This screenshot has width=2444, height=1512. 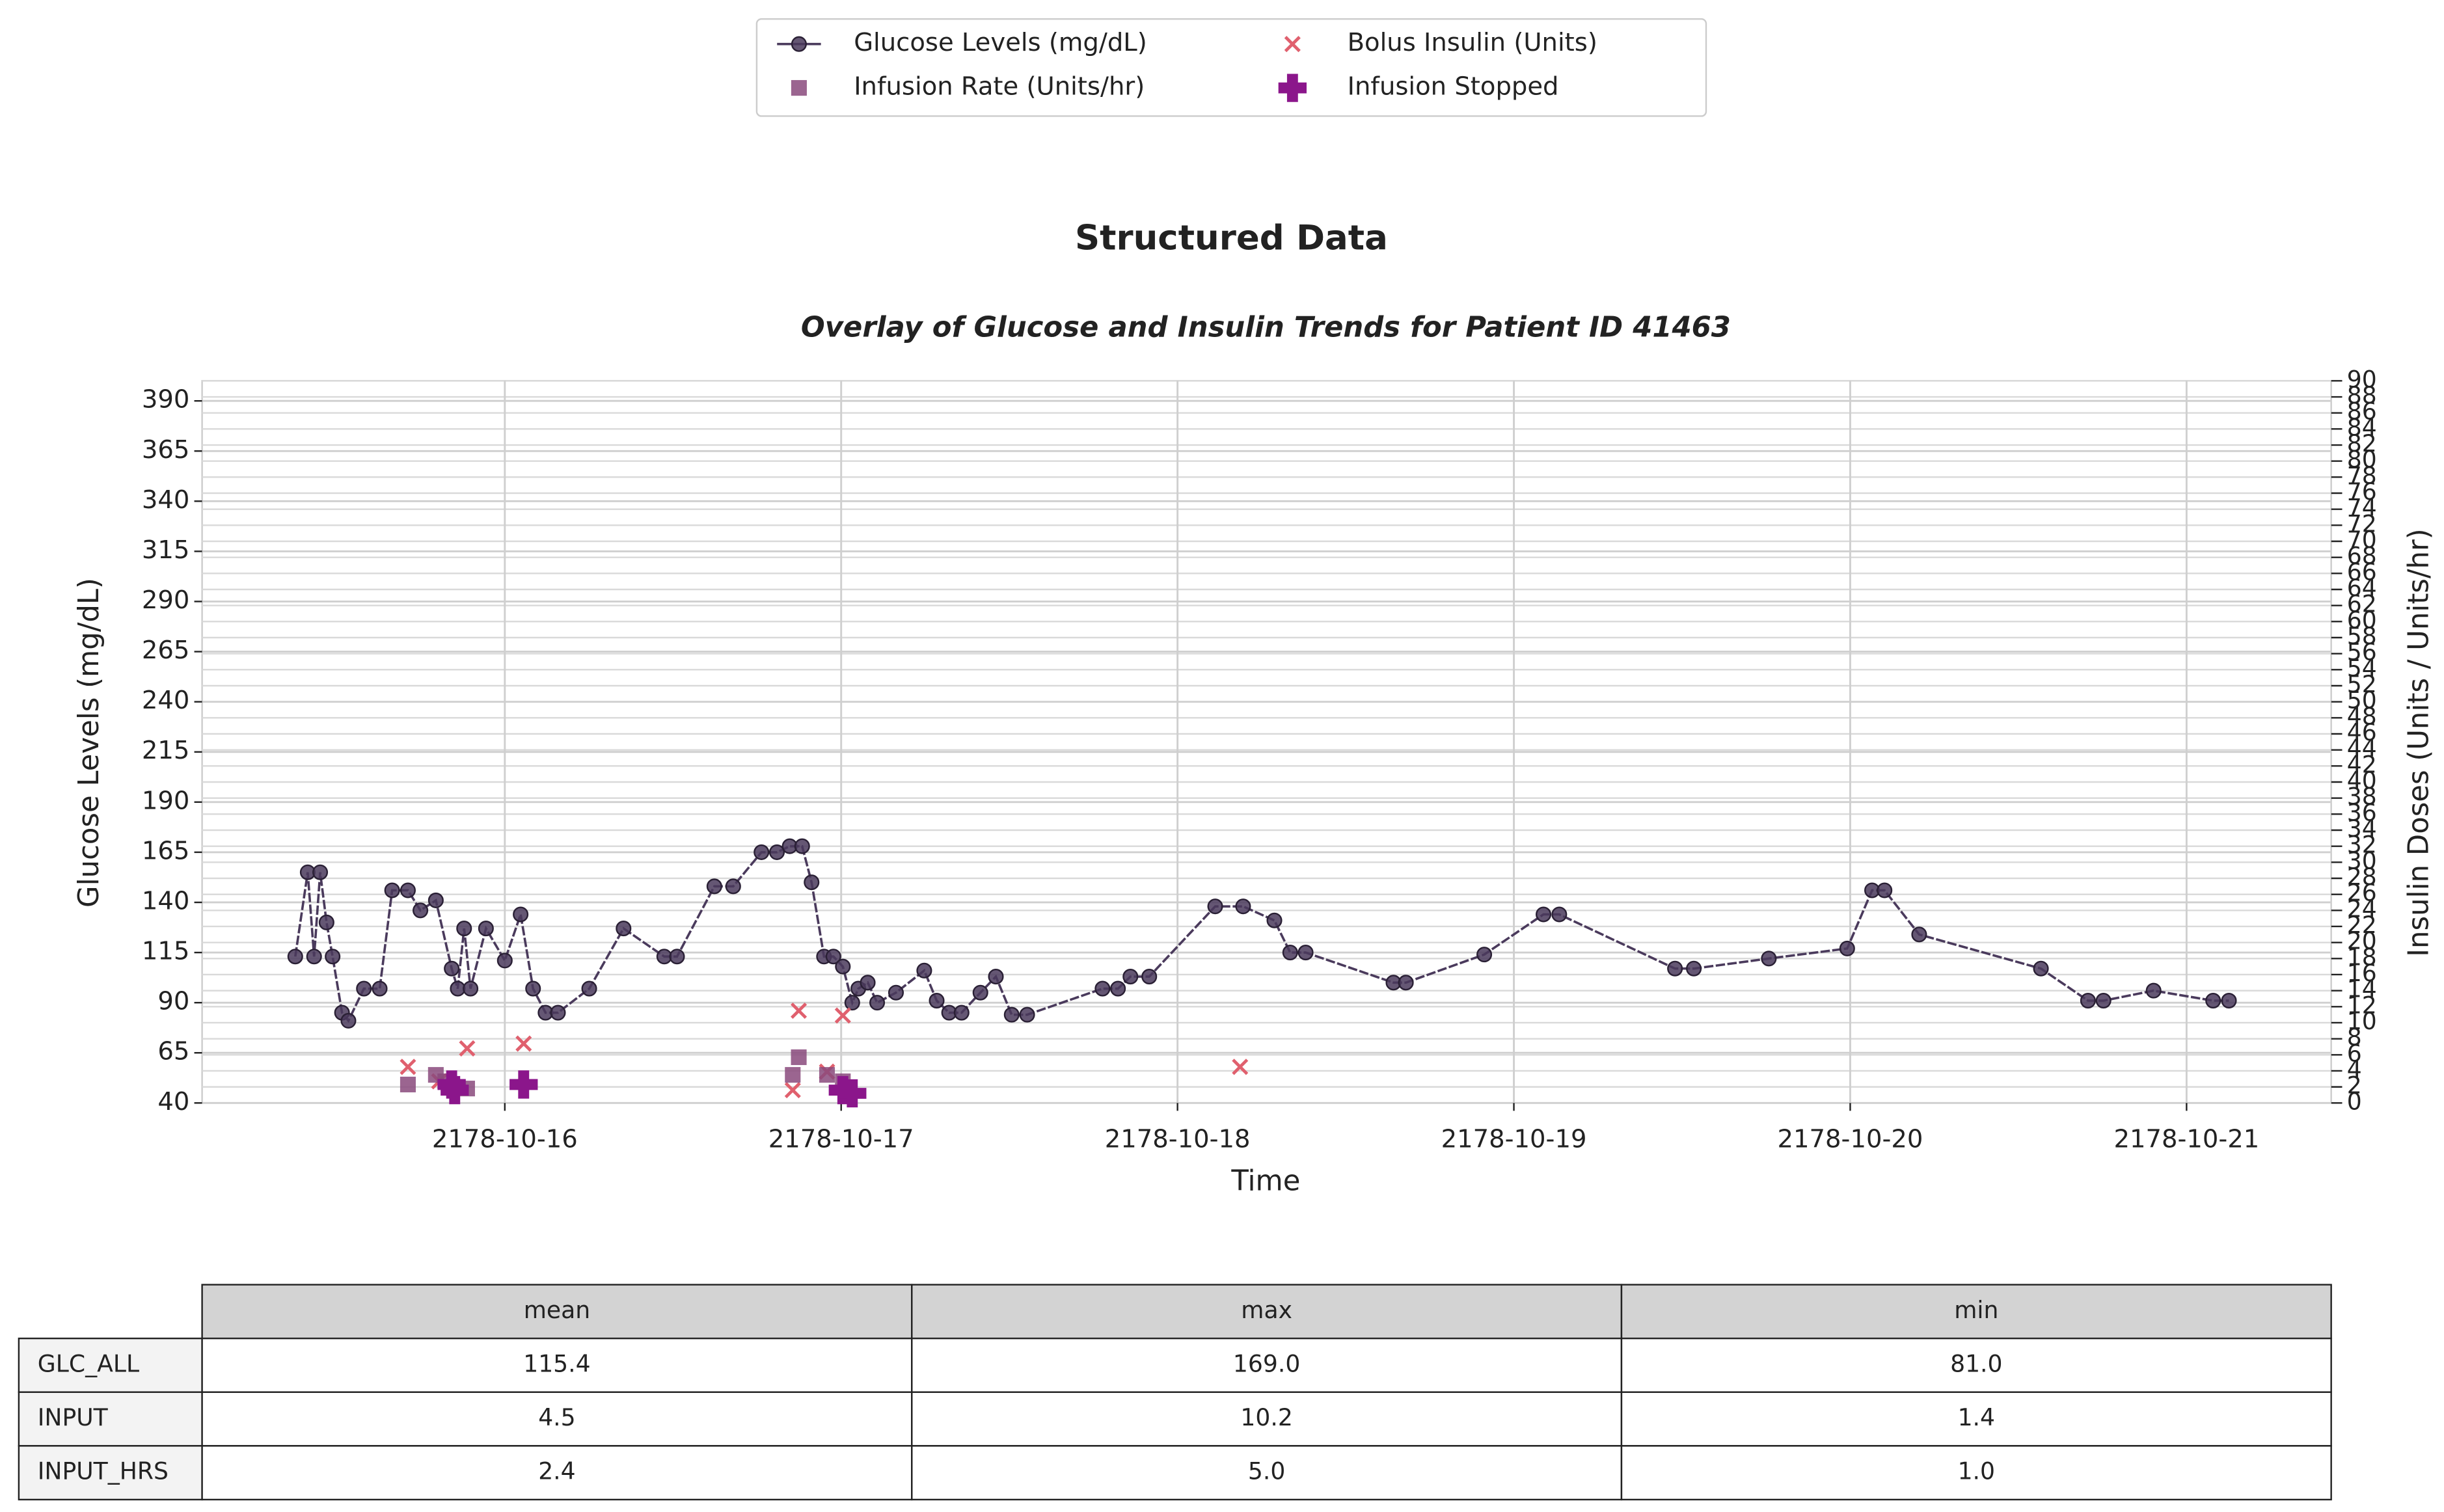 I want to click on legend-label: Glucose Levels (mg/dL), so click(x=1000, y=42).